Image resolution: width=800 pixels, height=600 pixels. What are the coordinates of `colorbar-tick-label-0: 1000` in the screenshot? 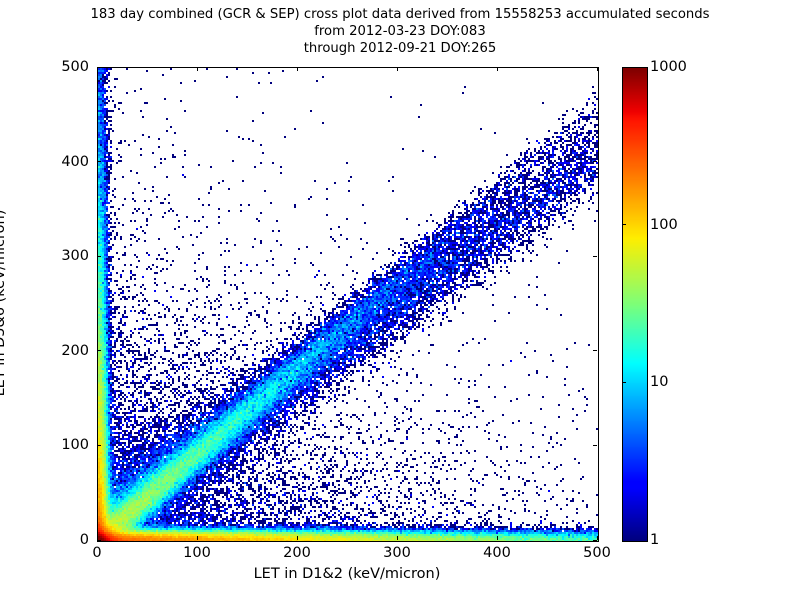 It's located at (668, 67).